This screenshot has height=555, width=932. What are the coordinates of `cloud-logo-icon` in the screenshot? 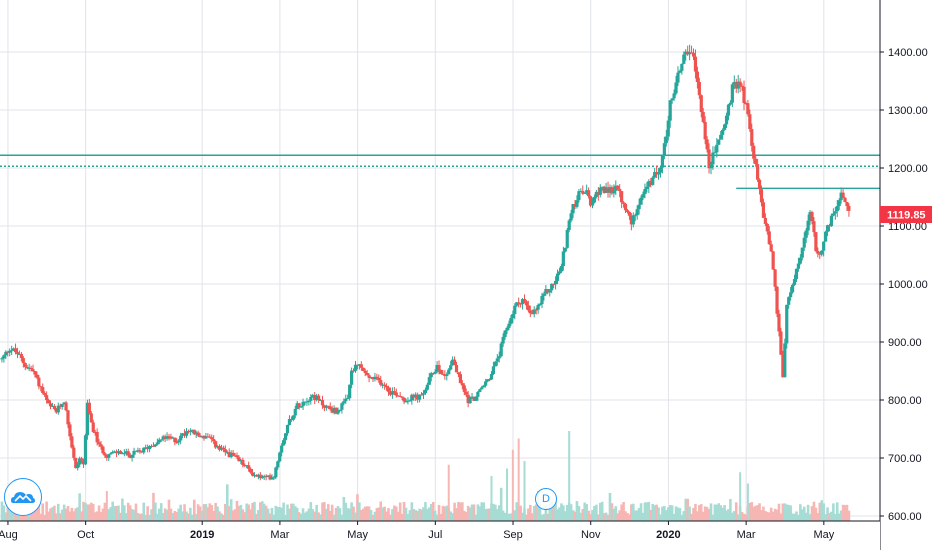 It's located at (23, 497).